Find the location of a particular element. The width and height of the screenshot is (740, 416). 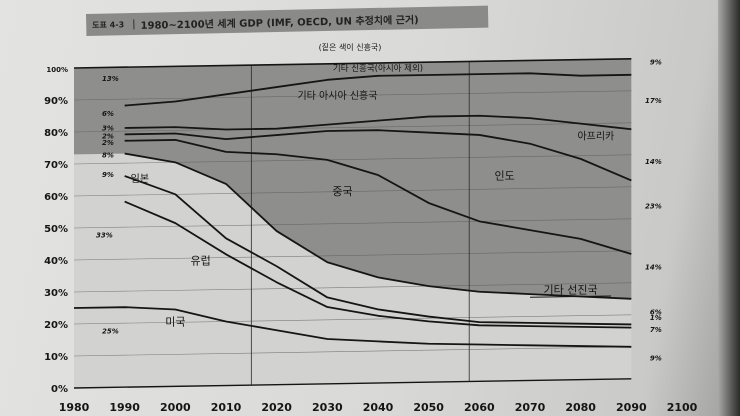

y-tick-label: 40% is located at coordinates (56, 261).